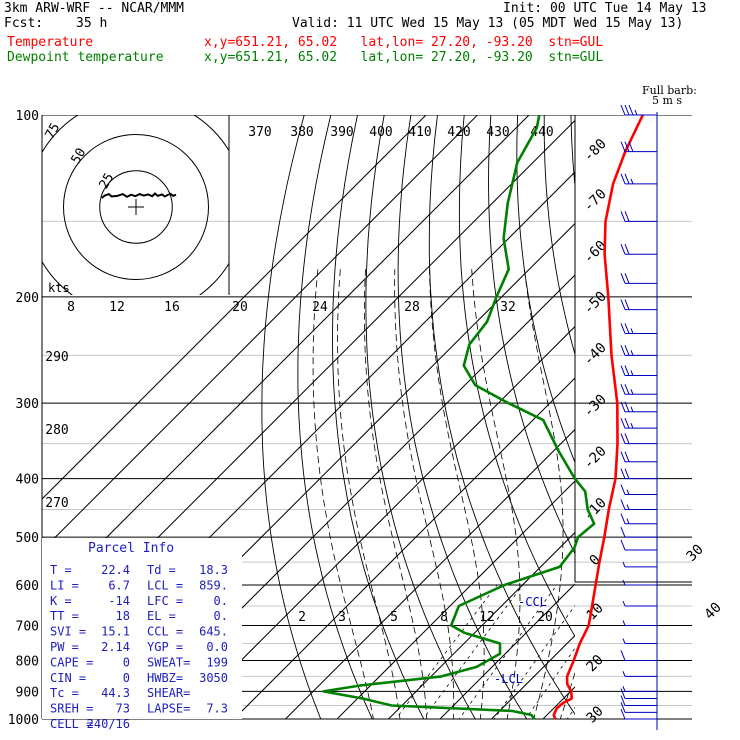  Describe the element at coordinates (64, 616) in the screenshot. I see `parcel-info-label: TT =` at that location.